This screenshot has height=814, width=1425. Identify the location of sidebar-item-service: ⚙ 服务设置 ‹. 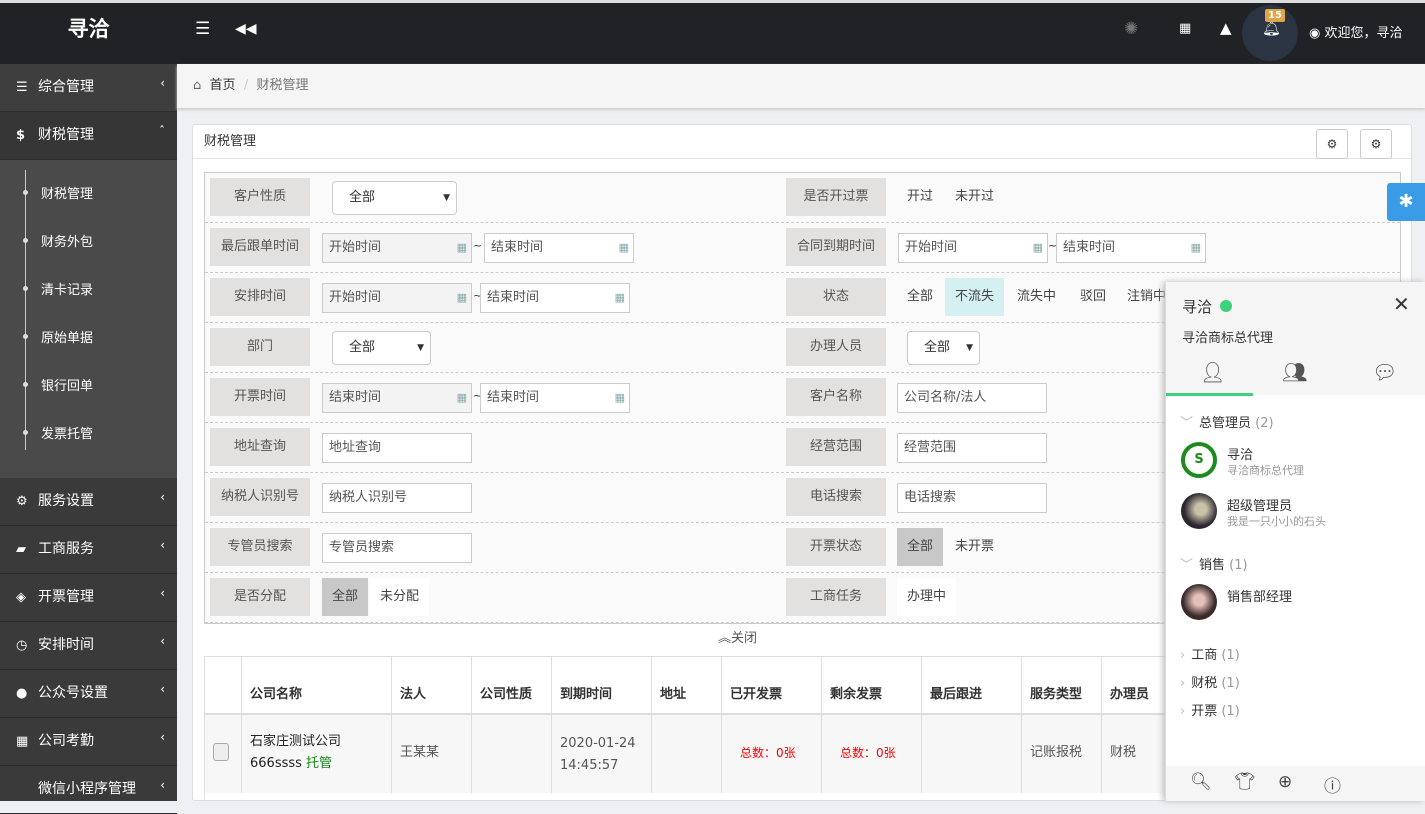
(88, 502).